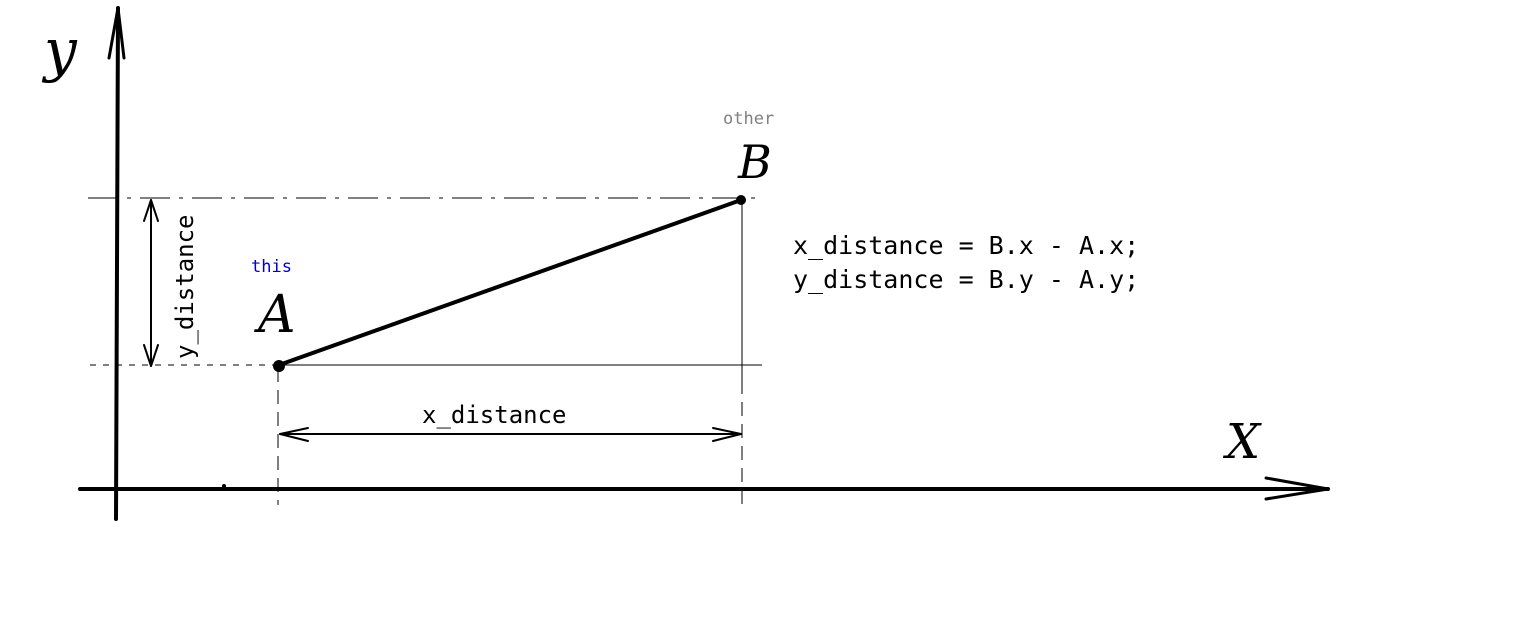 The height and width of the screenshot is (640, 1514). What do you see at coordinates (116, 33) in the screenshot?
I see `y-axis-arrowhead` at bounding box center [116, 33].